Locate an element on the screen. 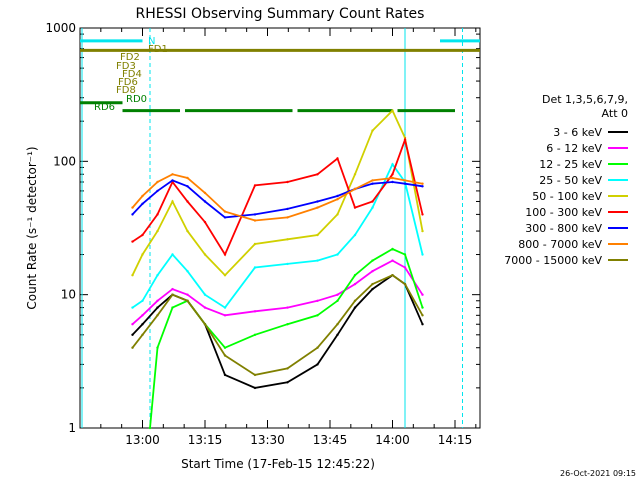 The image size is (640, 485). legend-label: 50 - 100 keV is located at coordinates (567, 196).